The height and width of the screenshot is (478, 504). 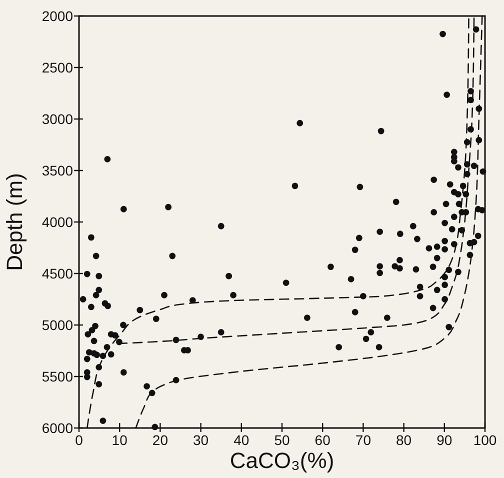 What do you see at coordinates (58, 170) in the screenshot?
I see `y-tick-label: 3500` at bounding box center [58, 170].